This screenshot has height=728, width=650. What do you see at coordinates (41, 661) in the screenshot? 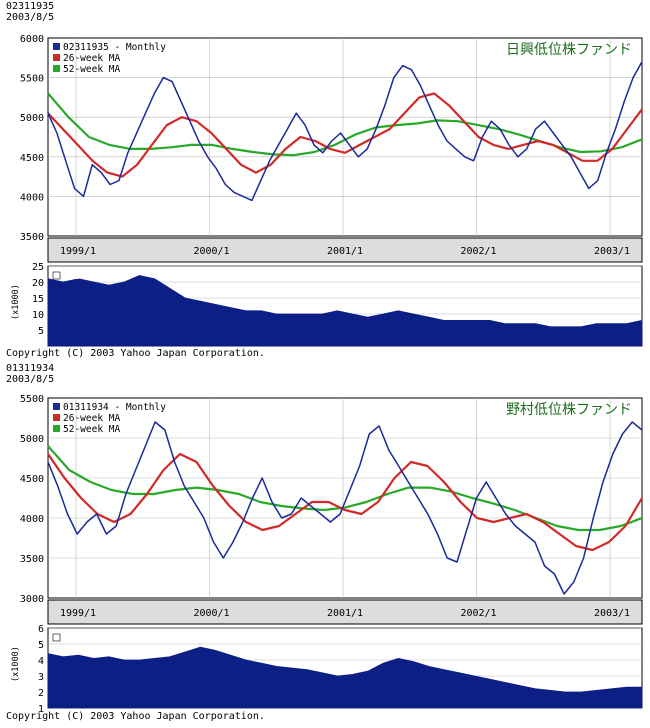
I see `assets-y-tick-label: 4` at bounding box center [41, 661].